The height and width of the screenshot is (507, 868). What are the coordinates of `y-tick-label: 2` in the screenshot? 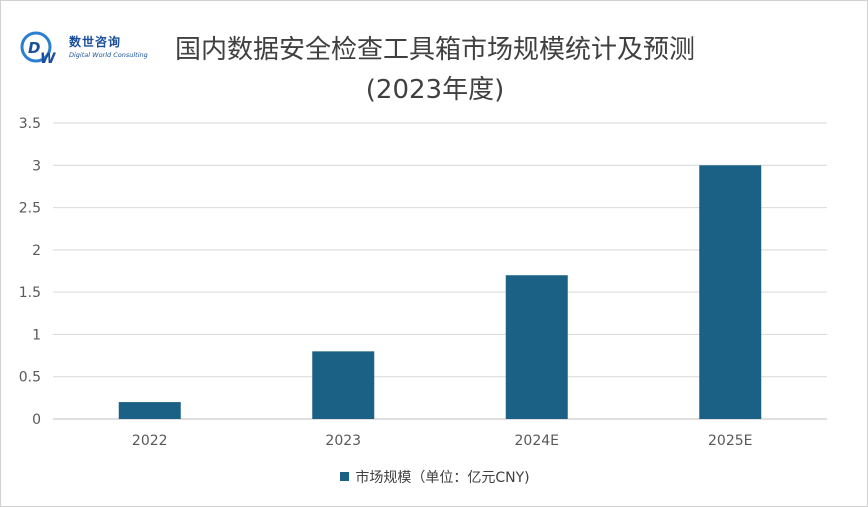 It's located at (36, 251).